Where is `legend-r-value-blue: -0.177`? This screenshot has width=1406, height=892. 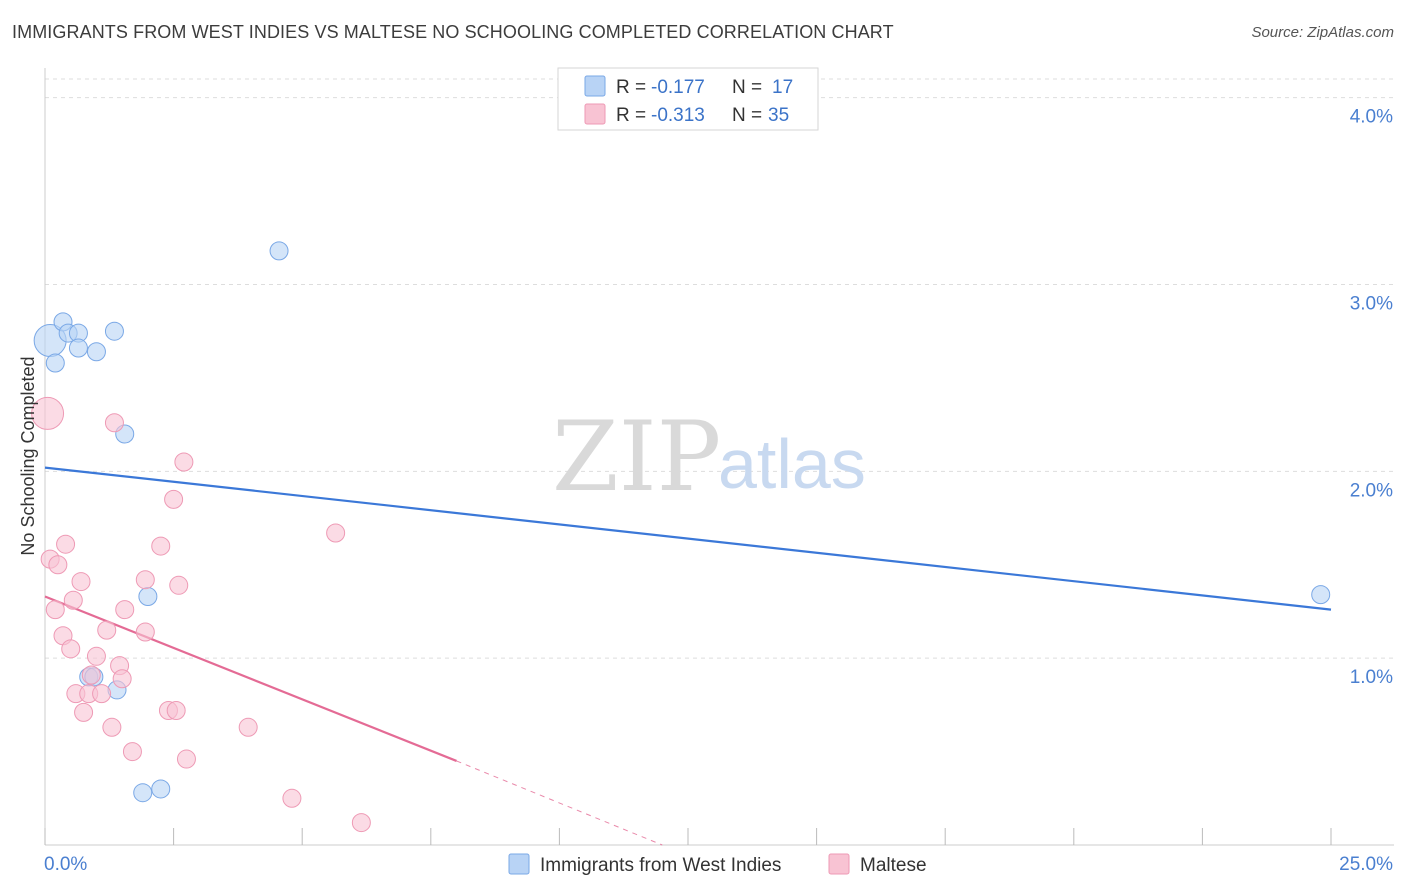 legend-r-value-blue: -0.177 is located at coordinates (678, 87).